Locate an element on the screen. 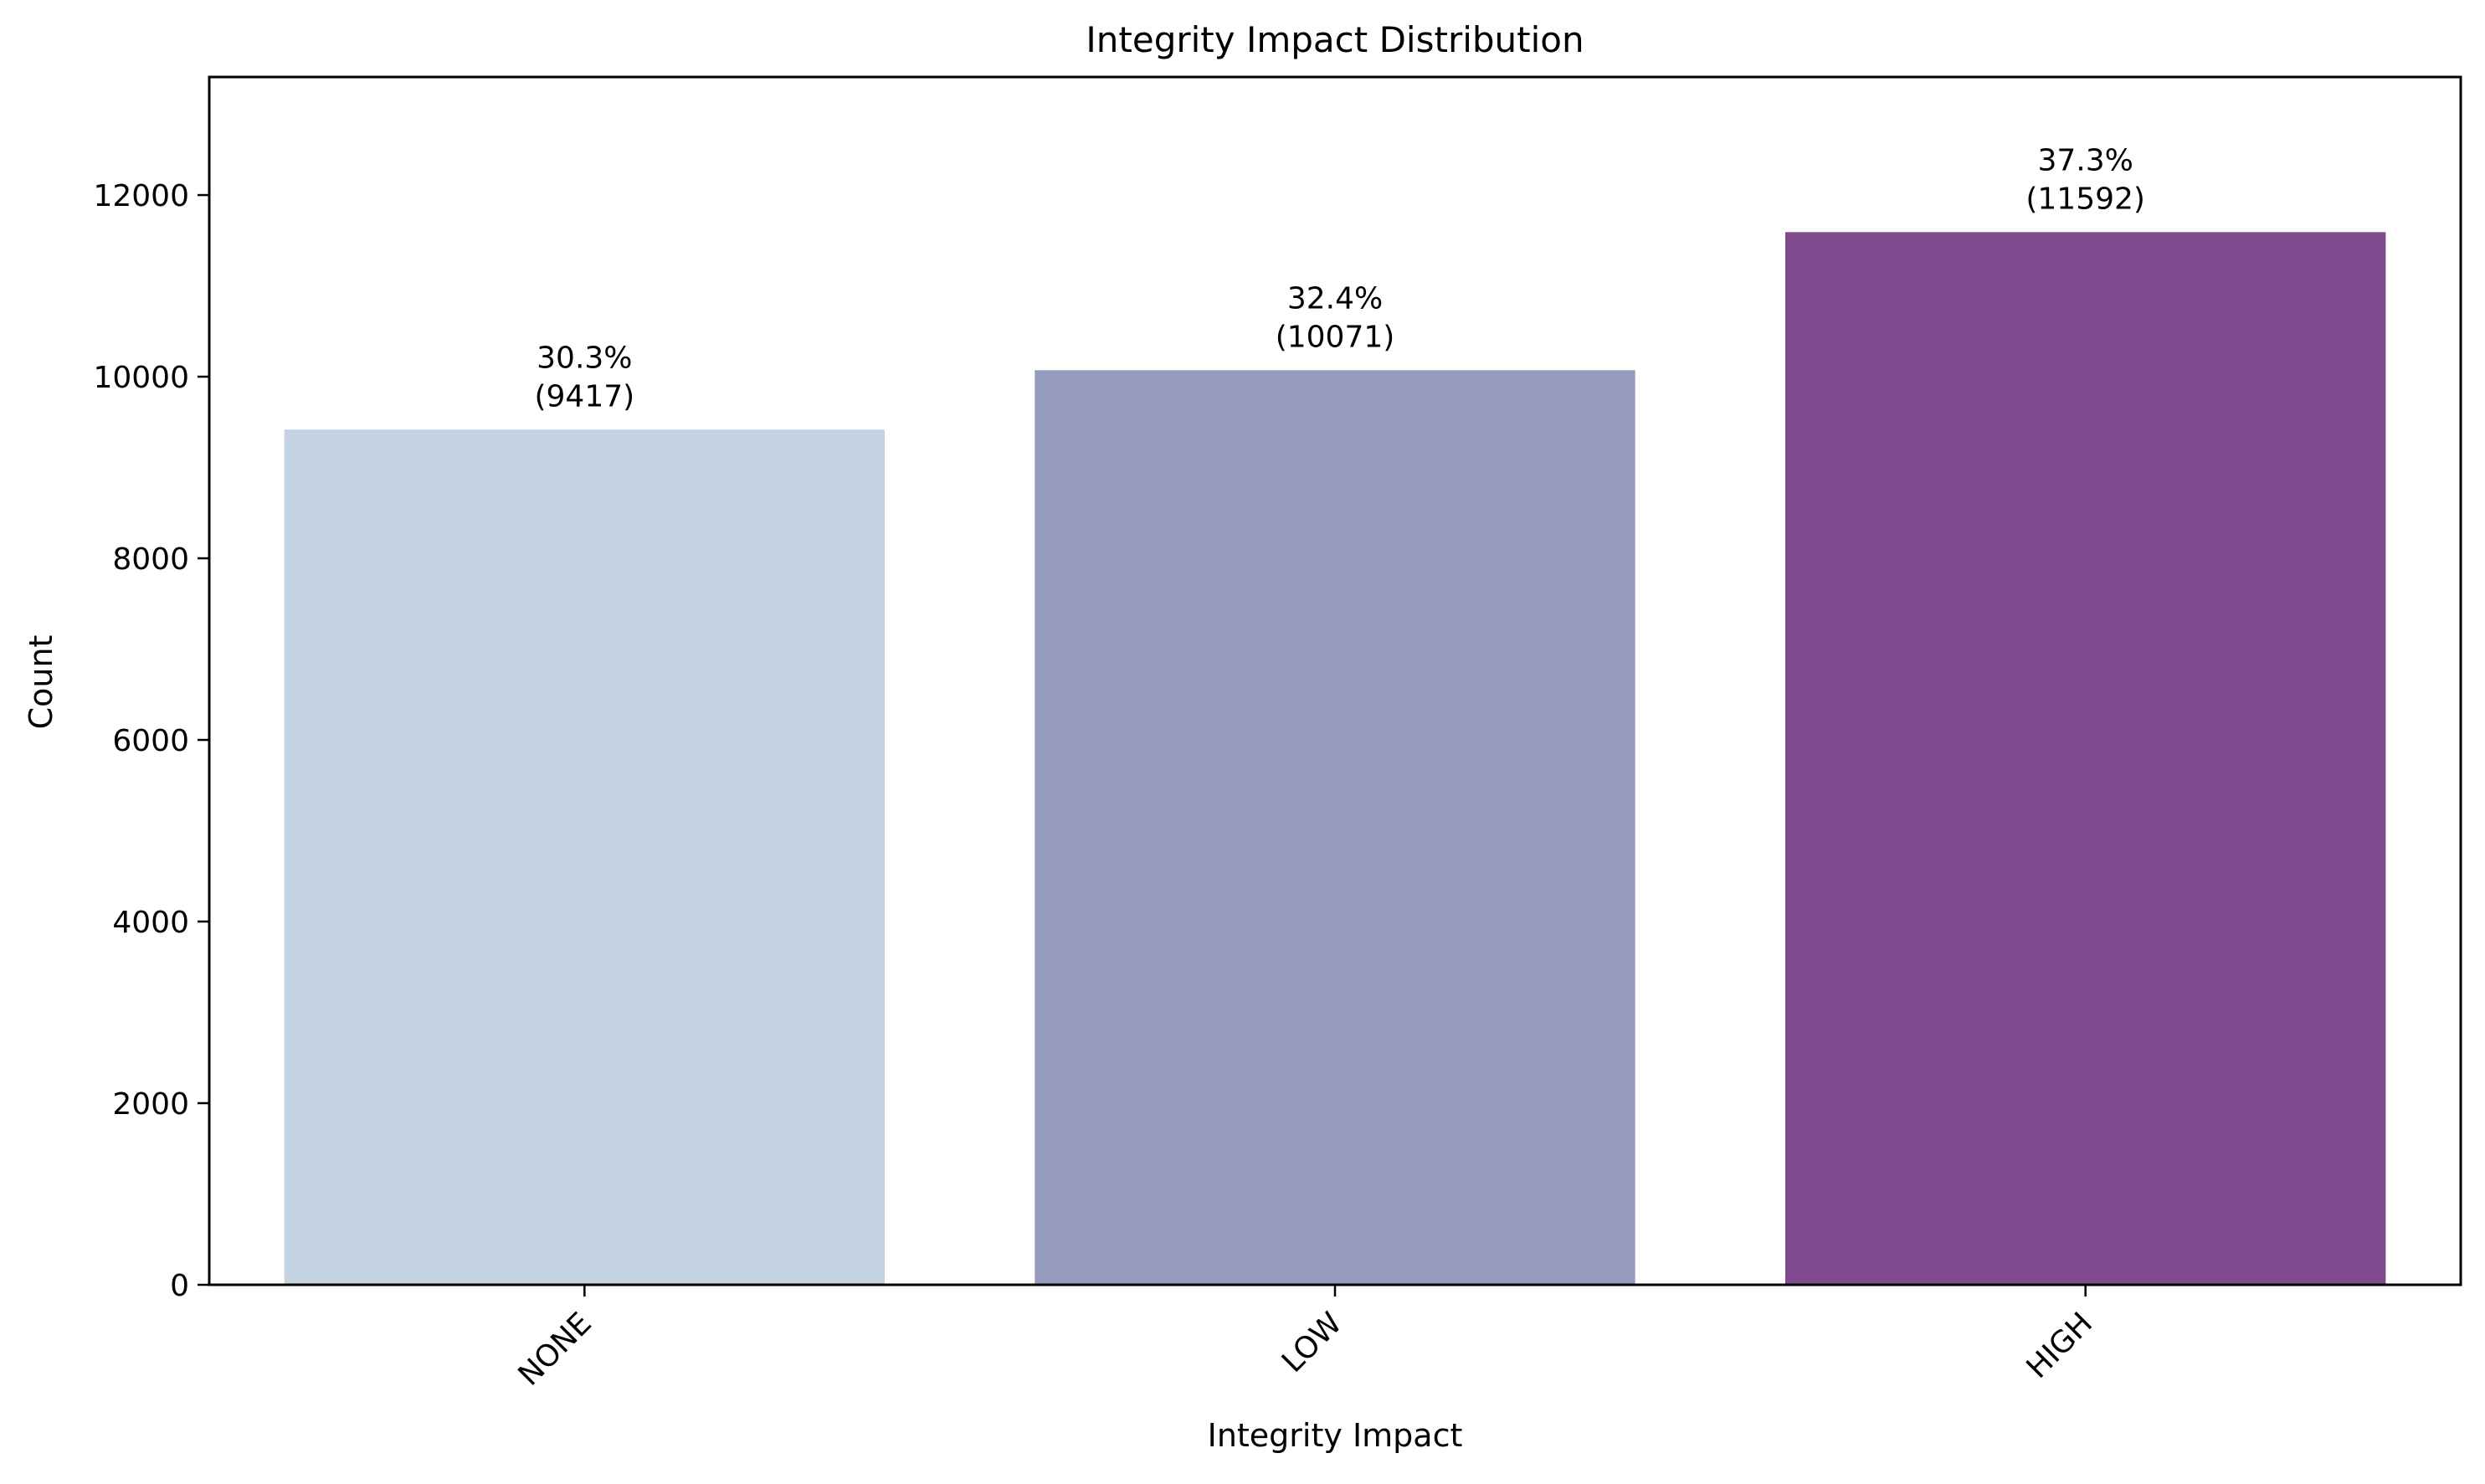 This screenshot has width=2485, height=1484. y-tick-label: 4000 is located at coordinates (150, 923).